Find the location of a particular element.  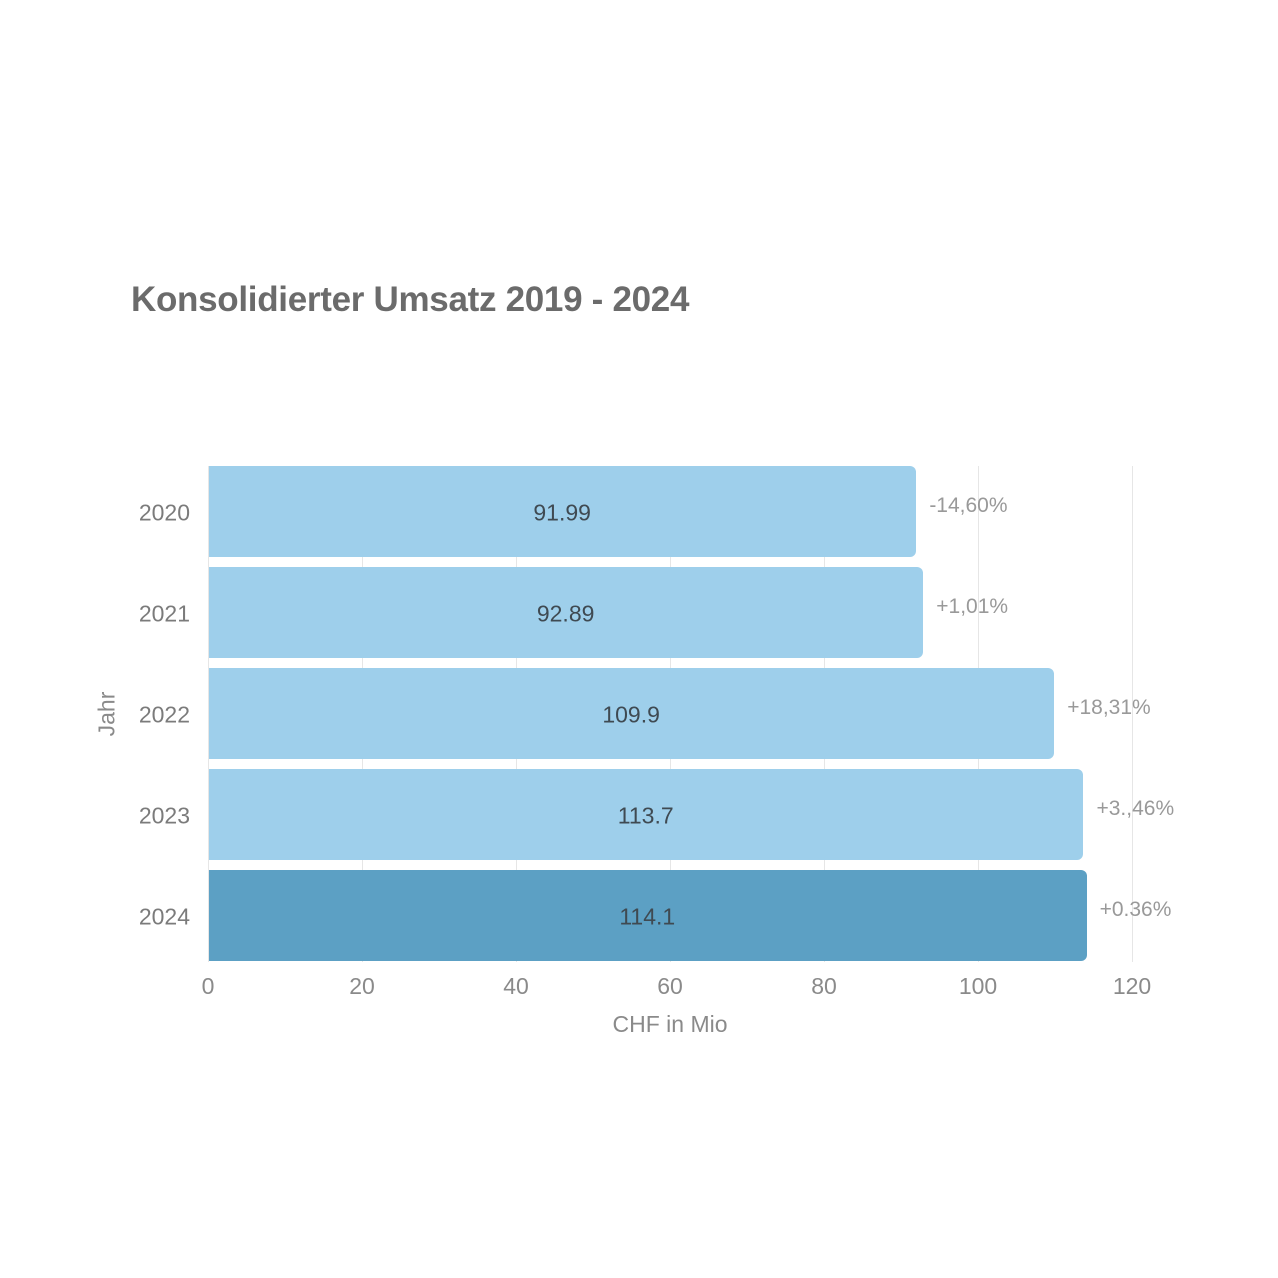

y-tick-label: 2022 is located at coordinates (164, 714).